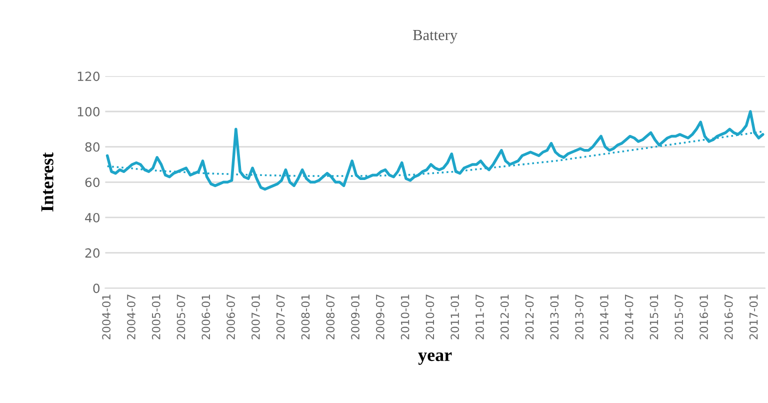 This screenshot has height=403, width=768. I want to click on x-tick-label: 2013-07, so click(579, 317).